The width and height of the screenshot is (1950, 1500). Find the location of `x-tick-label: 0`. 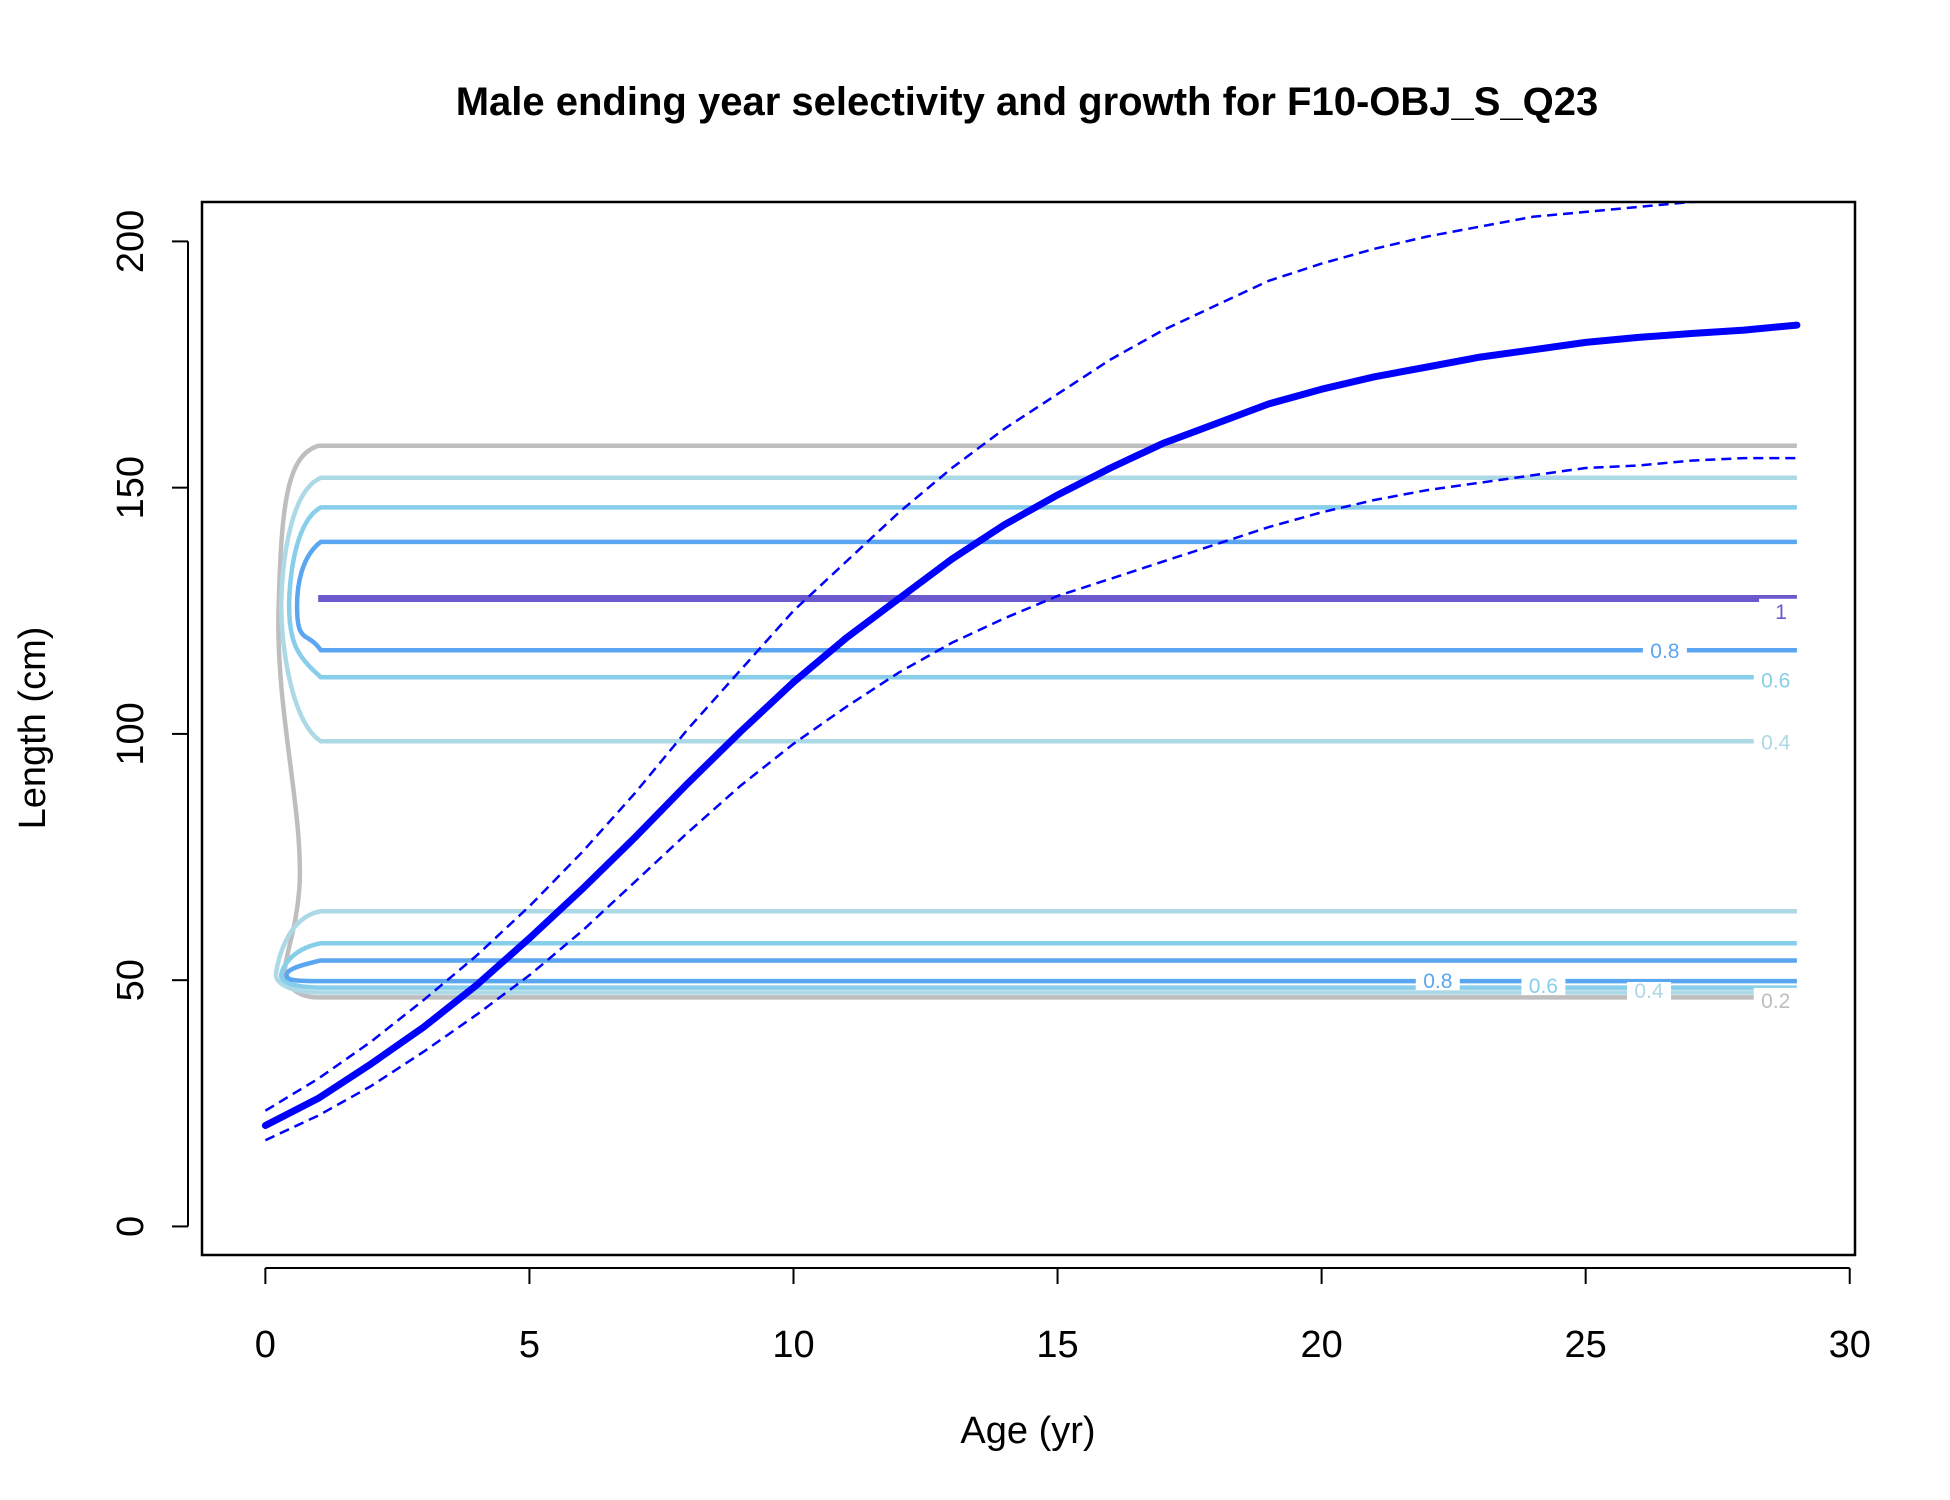

x-tick-label: 0 is located at coordinates (265, 1345).